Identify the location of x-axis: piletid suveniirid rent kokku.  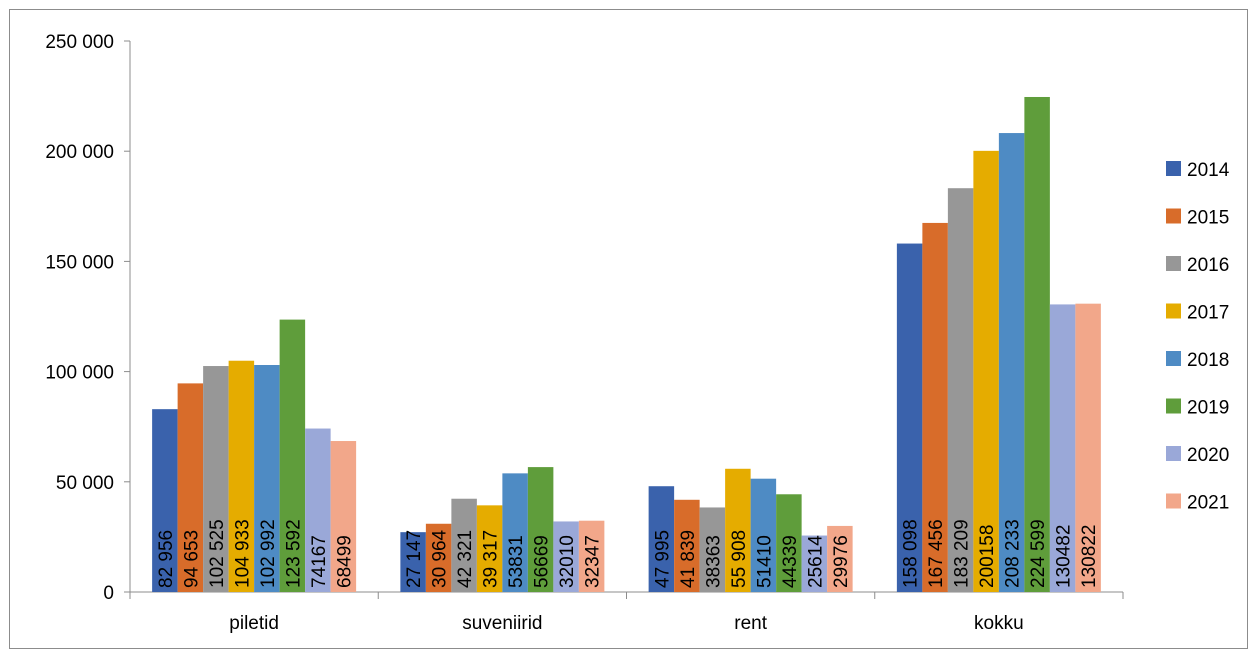
(626, 612).